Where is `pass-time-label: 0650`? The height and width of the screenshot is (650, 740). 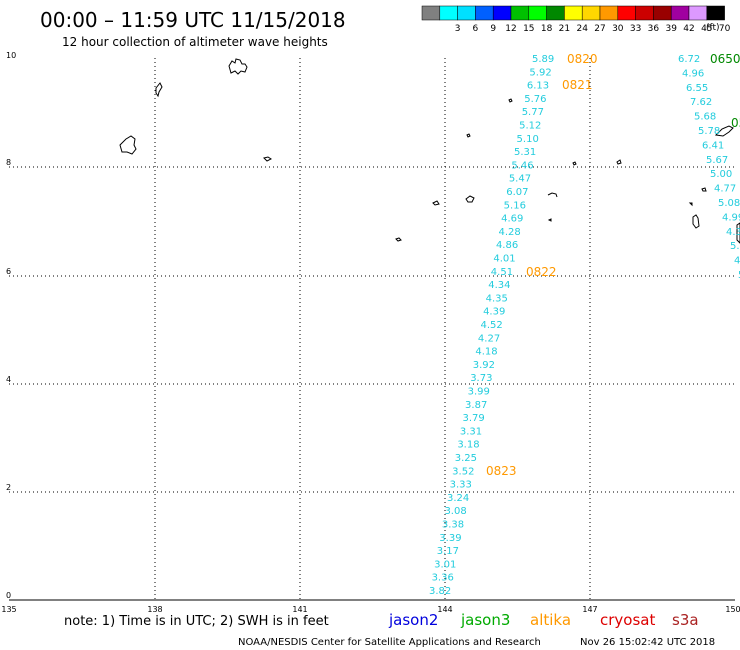
pass-time-label: 0650 is located at coordinates (725, 59).